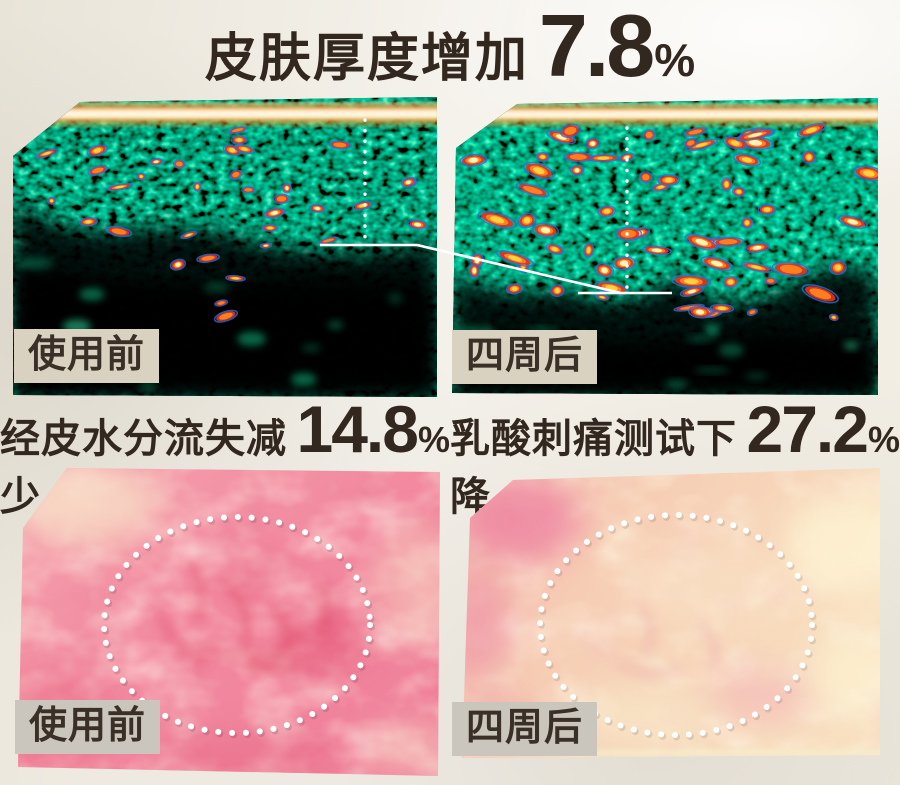  What do you see at coordinates (883, 439) in the screenshot?
I see `metric-sting-test-unit: %` at bounding box center [883, 439].